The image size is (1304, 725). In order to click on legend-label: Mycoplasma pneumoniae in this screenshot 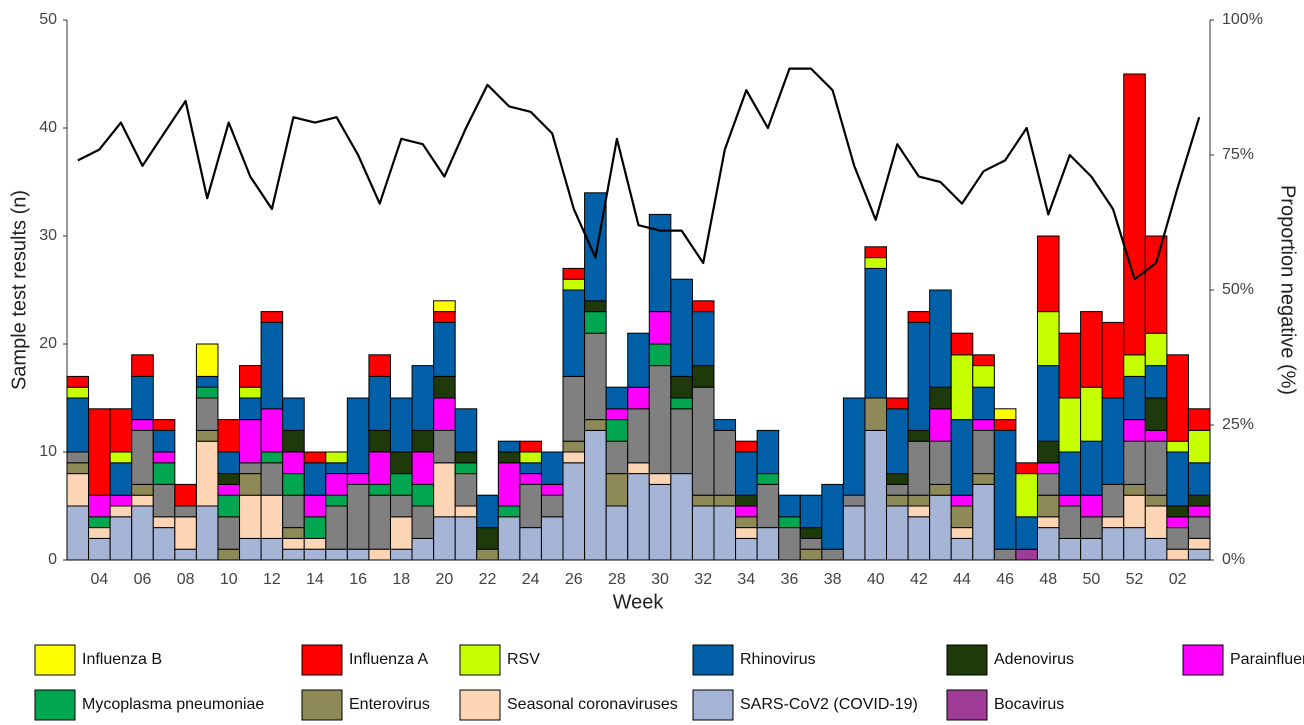, I will do `click(173, 704)`.